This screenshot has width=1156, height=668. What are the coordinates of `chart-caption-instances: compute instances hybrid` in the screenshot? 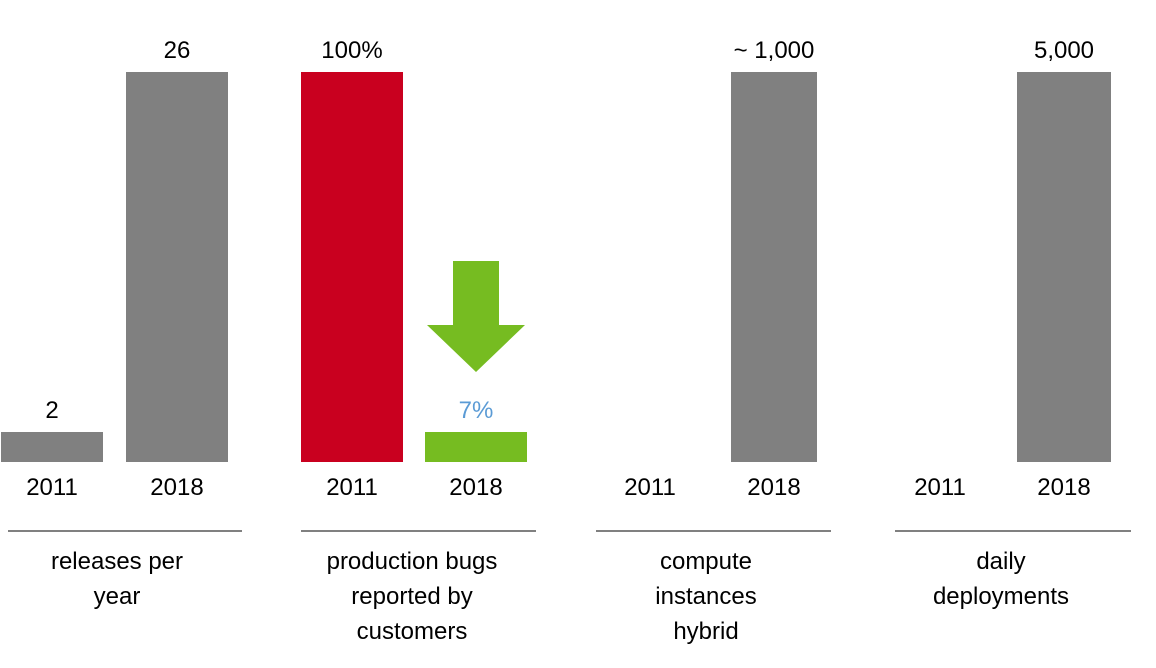 It's located at (706, 596).